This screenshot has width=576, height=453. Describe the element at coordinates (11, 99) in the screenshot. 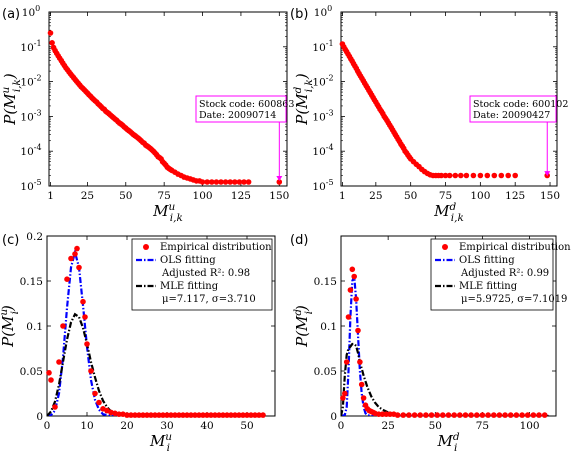

I see `y-axis-label: P(Mui,k)` at that location.